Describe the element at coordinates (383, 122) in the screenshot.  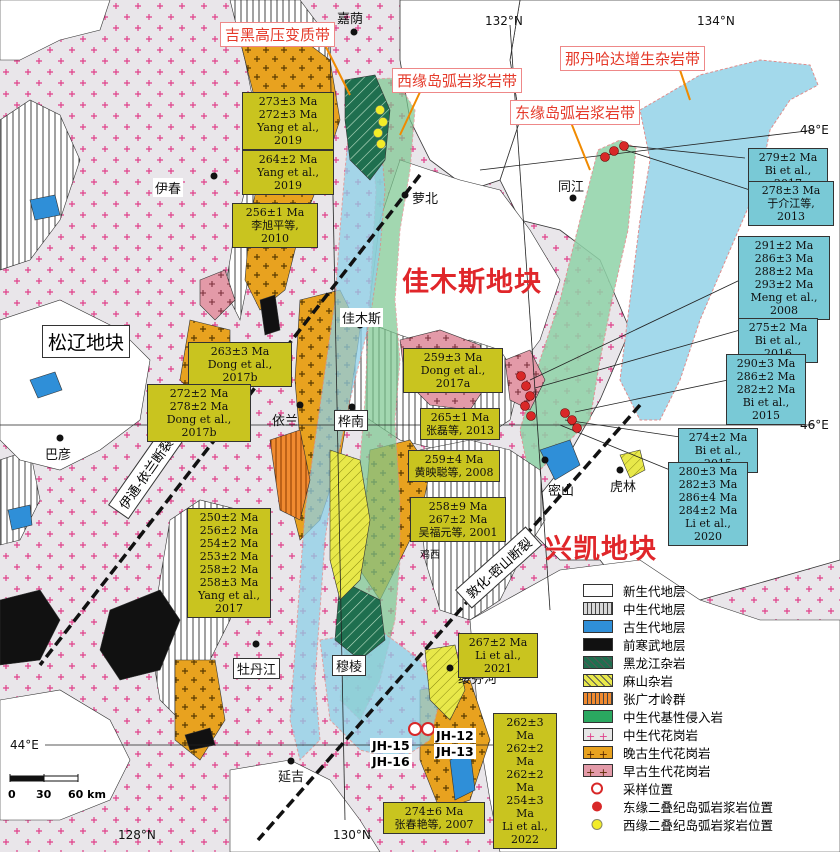
I see `west-dot` at that location.